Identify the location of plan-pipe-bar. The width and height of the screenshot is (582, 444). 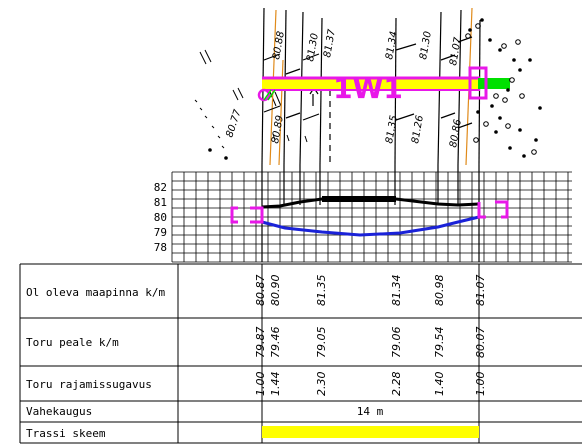
(371, 84).